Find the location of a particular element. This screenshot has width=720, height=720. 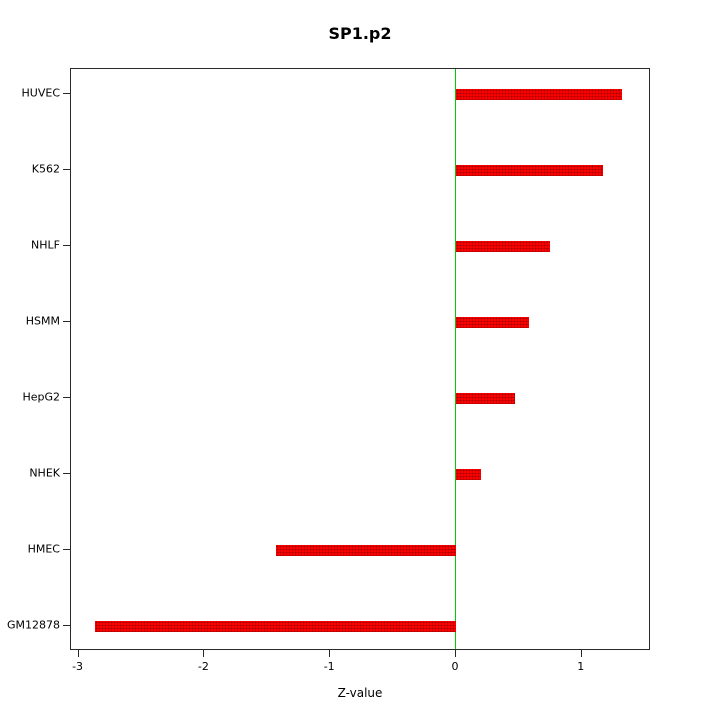

x-axis-tick-label: -2 is located at coordinates (203, 666).